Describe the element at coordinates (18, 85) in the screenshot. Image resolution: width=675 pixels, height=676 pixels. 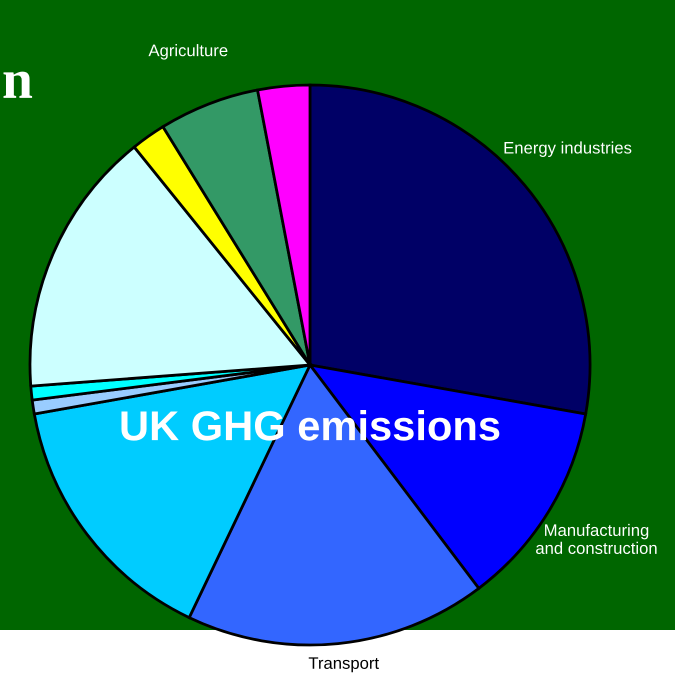
I see `text: n` at that location.